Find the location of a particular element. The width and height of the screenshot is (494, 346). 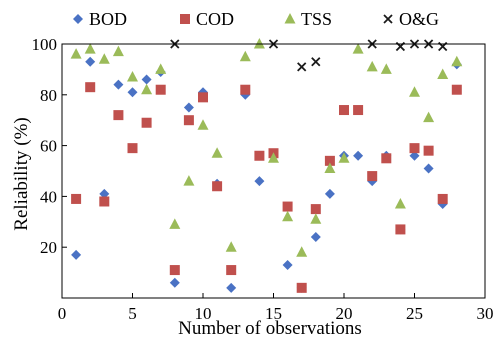

x-tick-label: 30 is located at coordinates (485, 313).